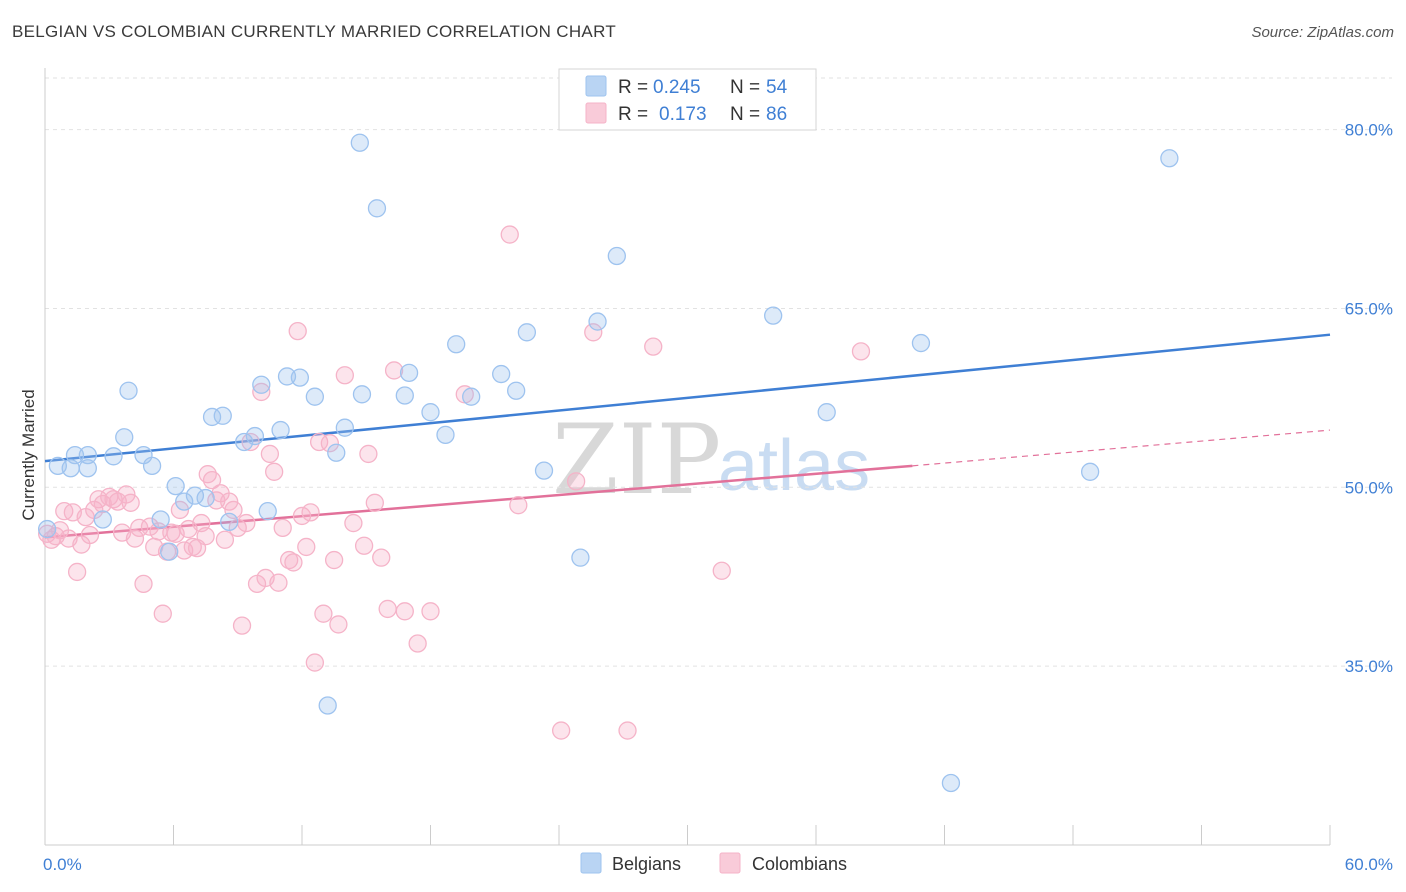  I want to click on legend-colombians-r-value: 0.173, so click(683, 114).